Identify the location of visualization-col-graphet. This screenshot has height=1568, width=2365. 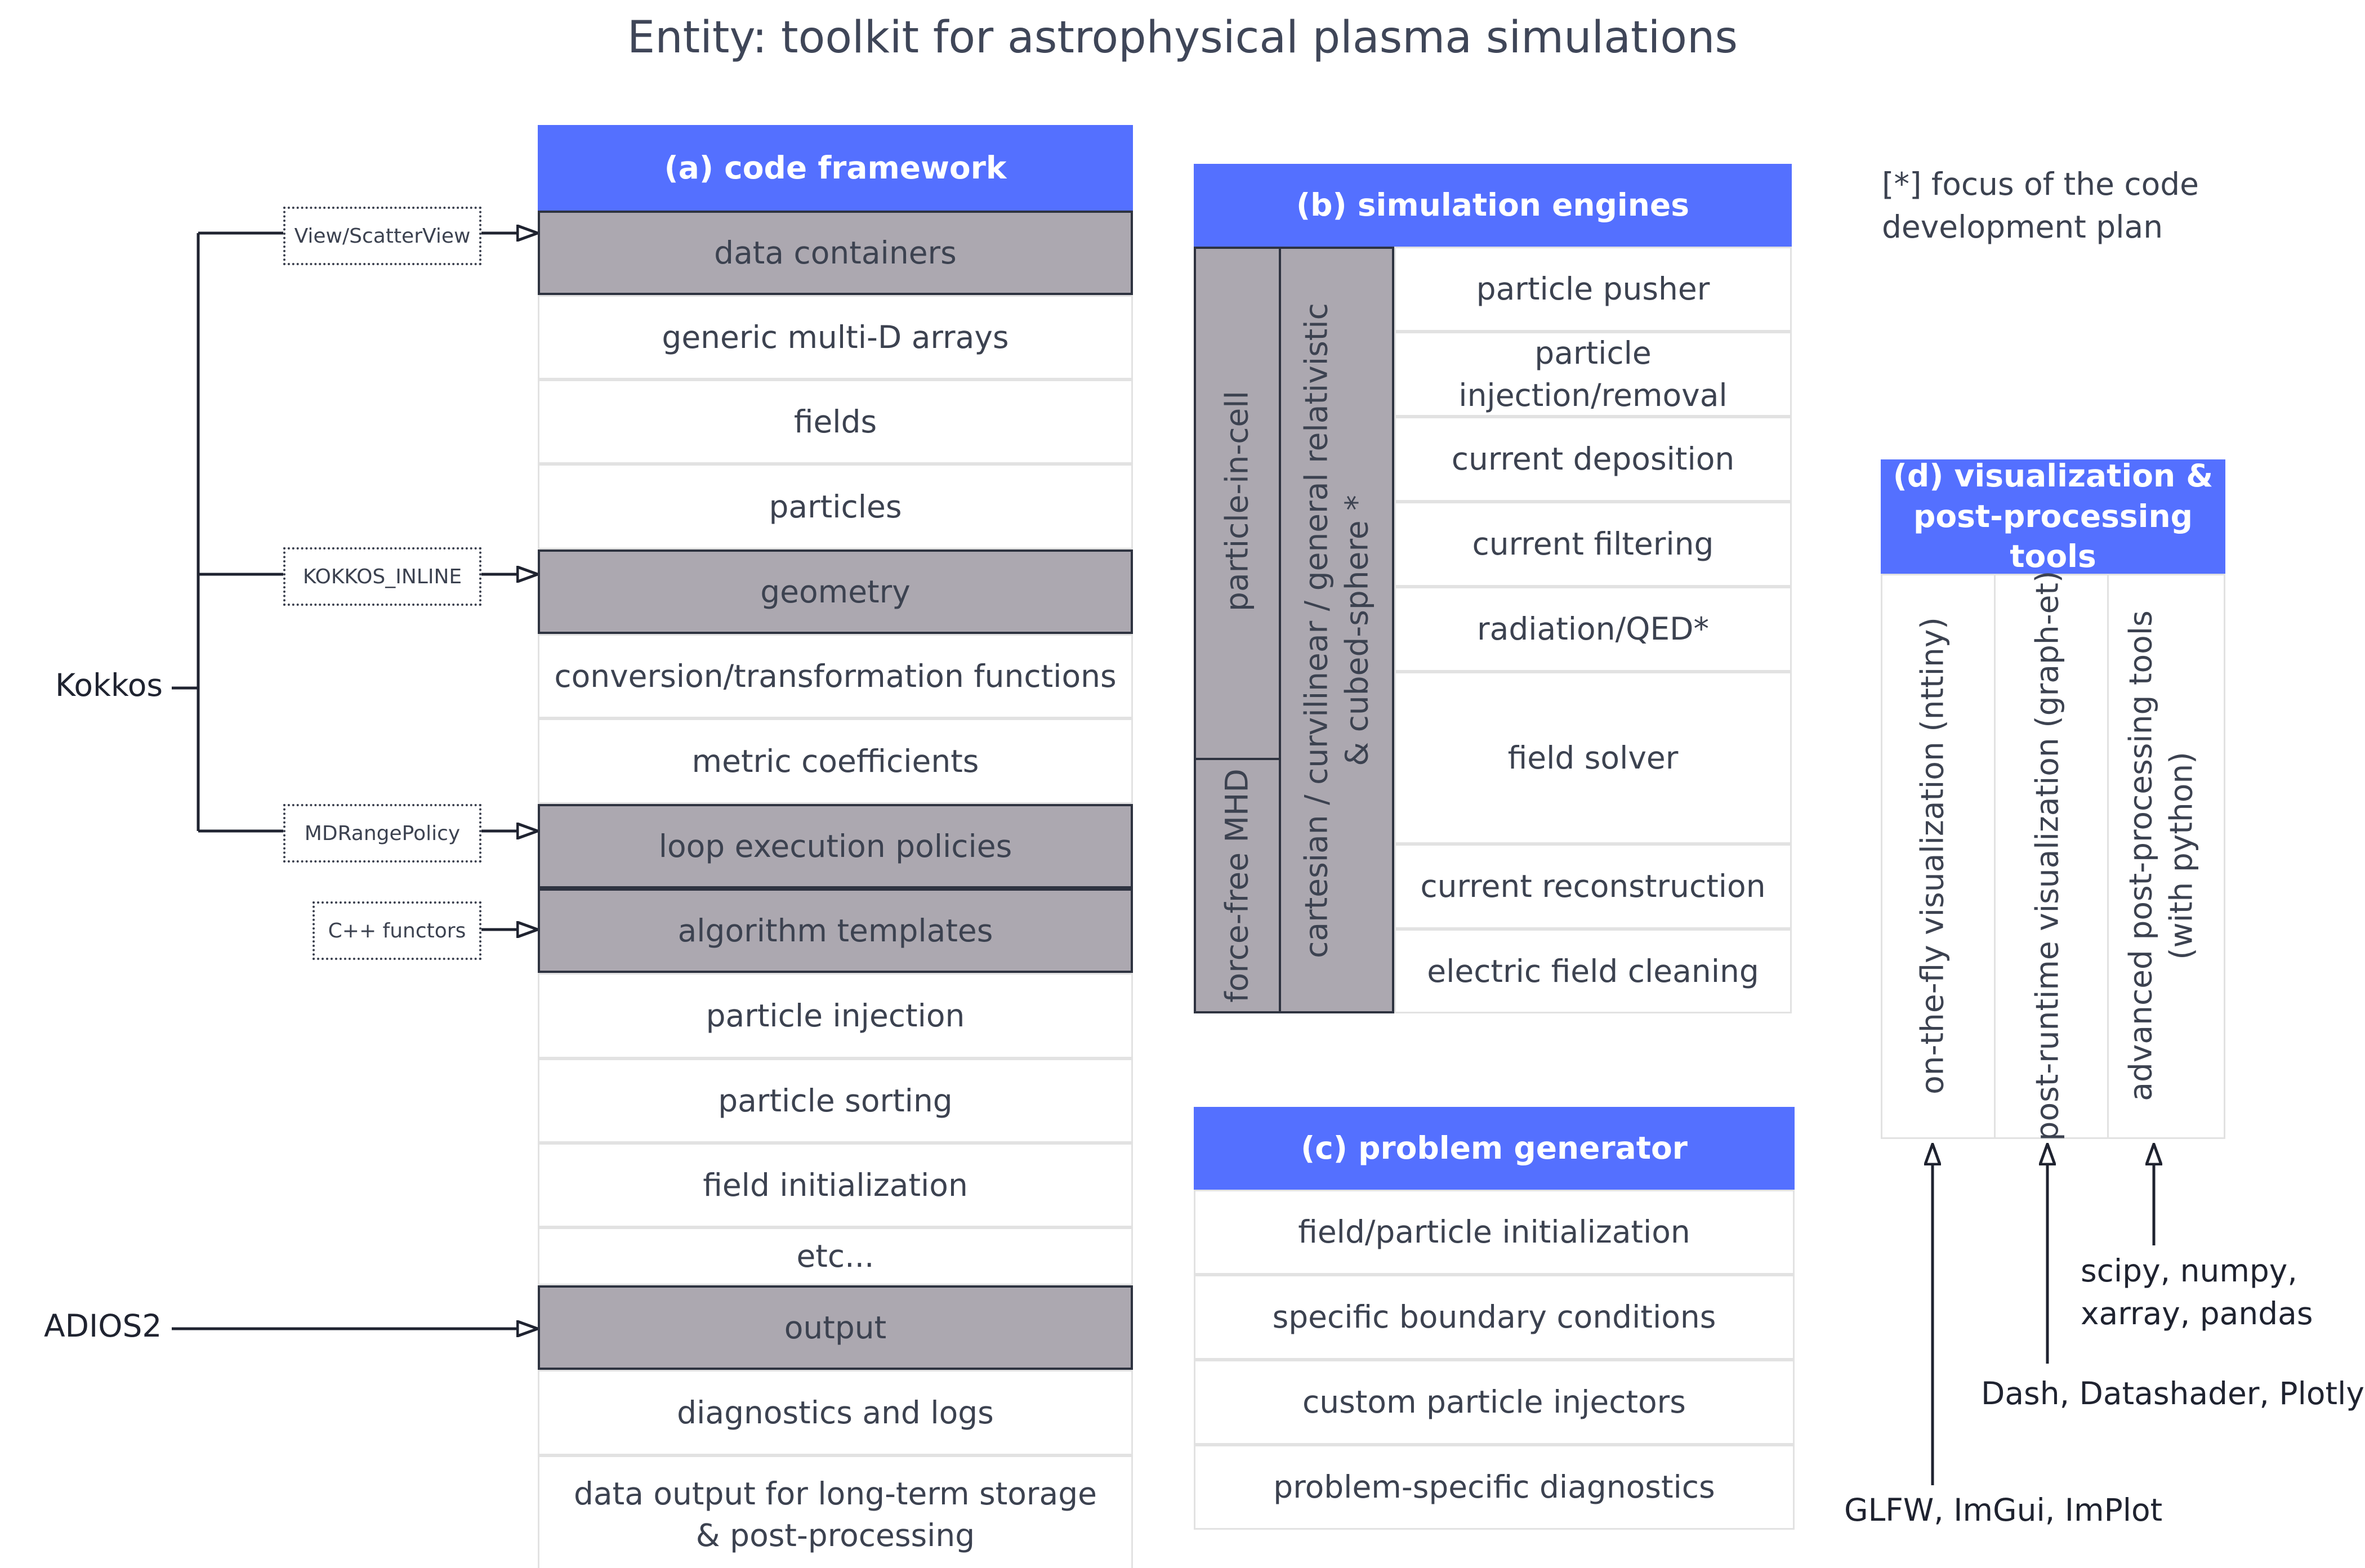
(2051, 856).